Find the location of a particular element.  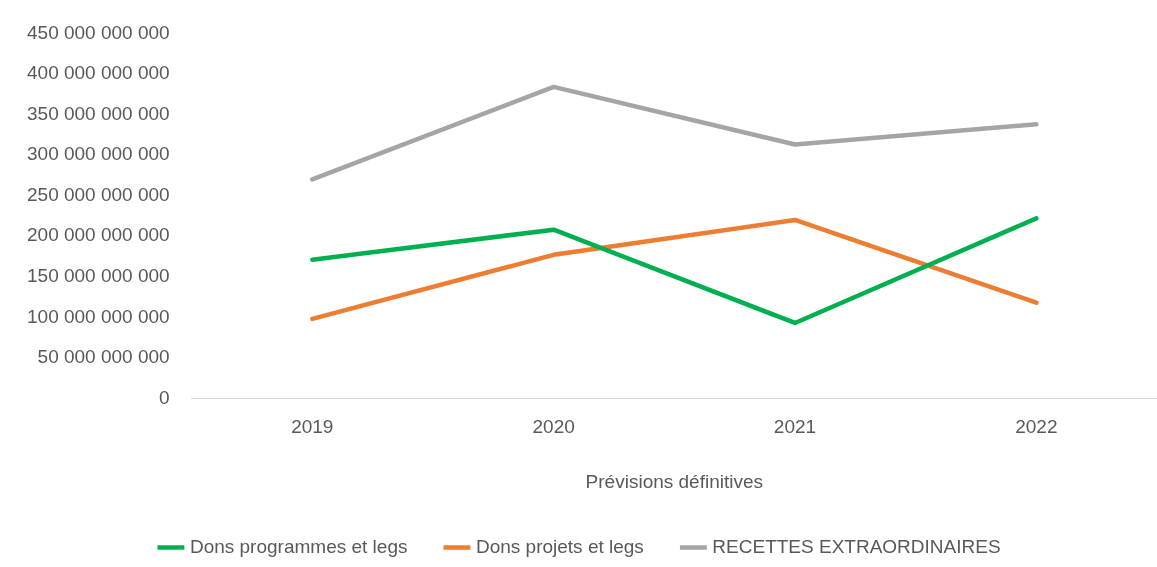

y-tick-label: 350 000 000 000 is located at coordinates (98, 113).